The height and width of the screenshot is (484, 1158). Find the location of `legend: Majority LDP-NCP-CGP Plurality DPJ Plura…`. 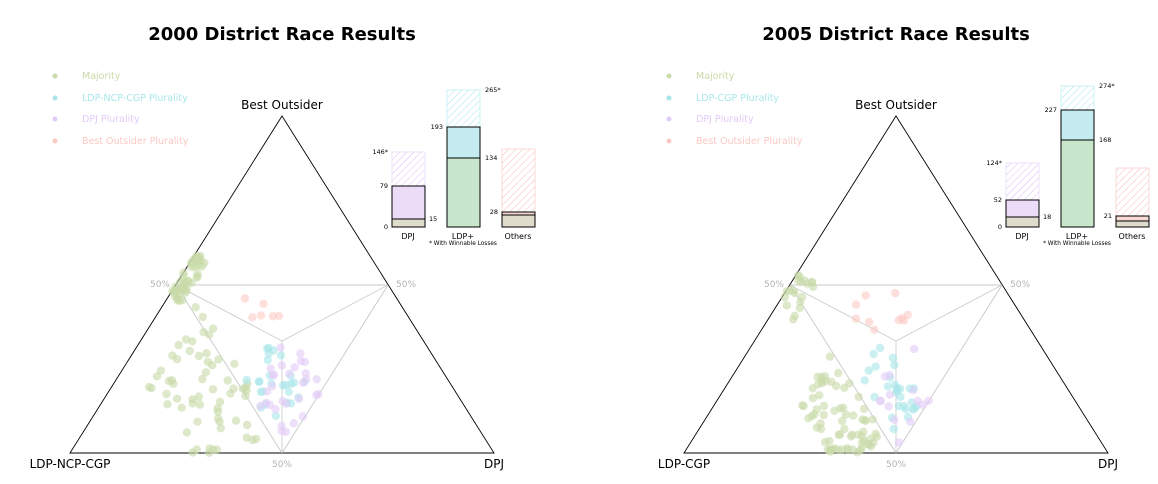

legend: Majority LDP-NCP-CGP Plurality DPJ Plura… is located at coordinates (120, 109).